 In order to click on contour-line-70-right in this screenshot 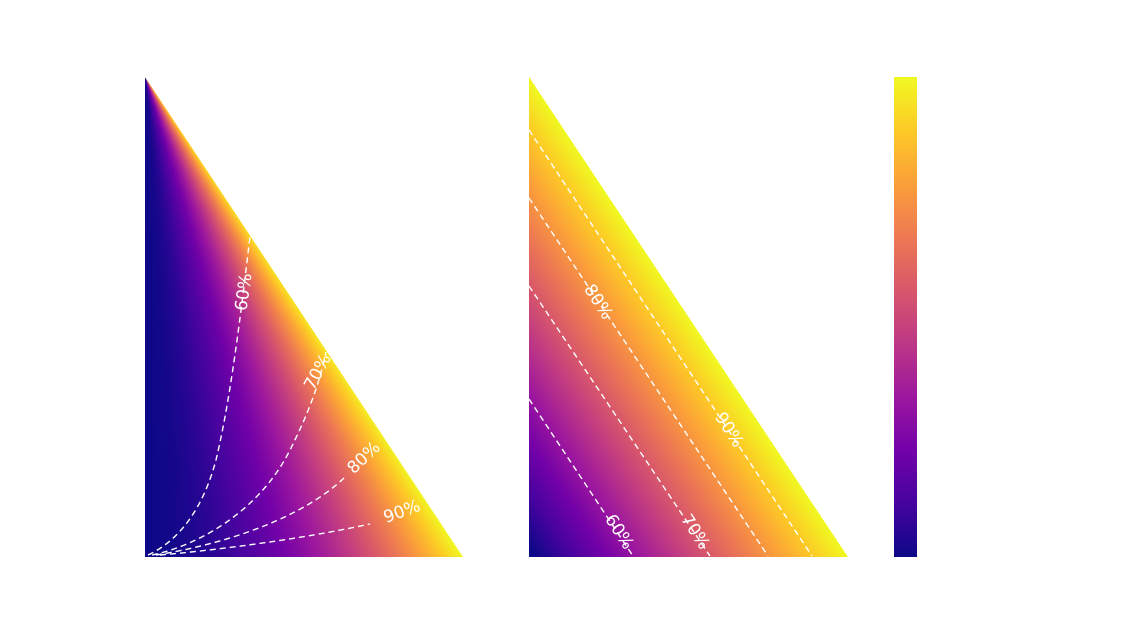, I will do `click(619, 421)`.